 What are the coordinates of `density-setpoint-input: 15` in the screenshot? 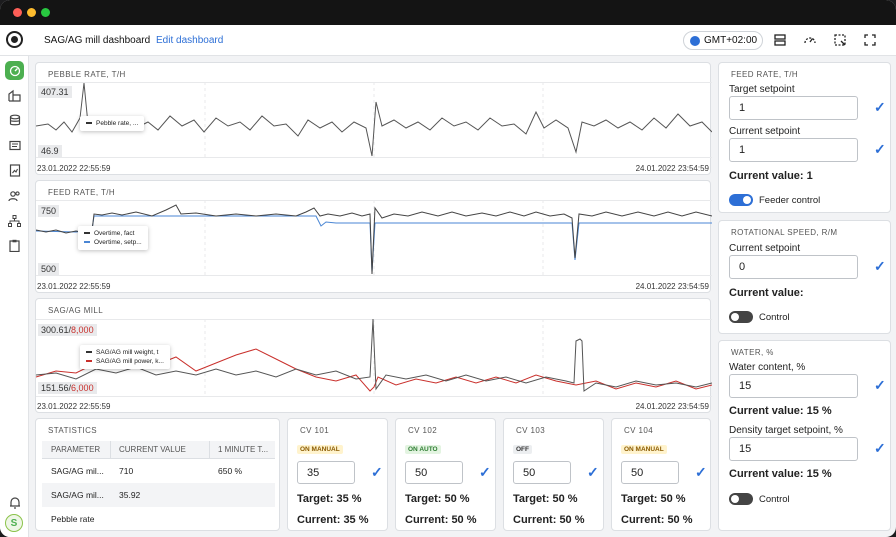 It's located at (793, 449).